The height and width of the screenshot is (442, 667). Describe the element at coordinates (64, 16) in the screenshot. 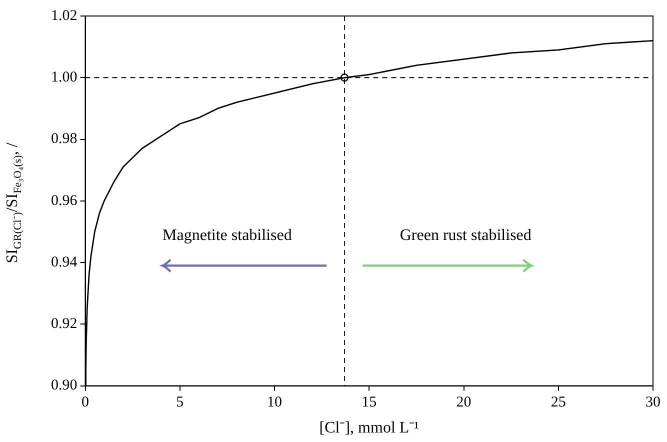

I see `y-tick-label: 1.02` at that location.